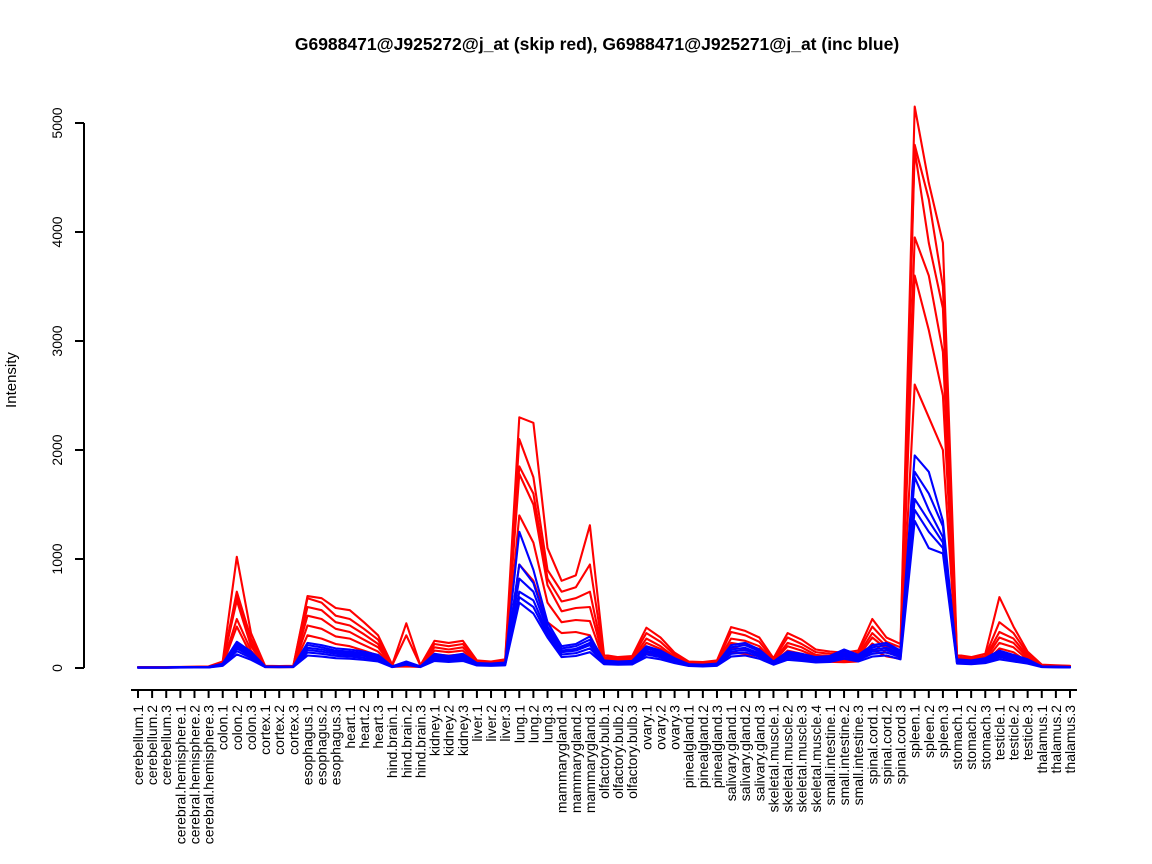 Image resolution: width=1152 pixels, height=864 pixels. What do you see at coordinates (491, 723) in the screenshot?
I see `x-tick-label: liver.2` at bounding box center [491, 723].